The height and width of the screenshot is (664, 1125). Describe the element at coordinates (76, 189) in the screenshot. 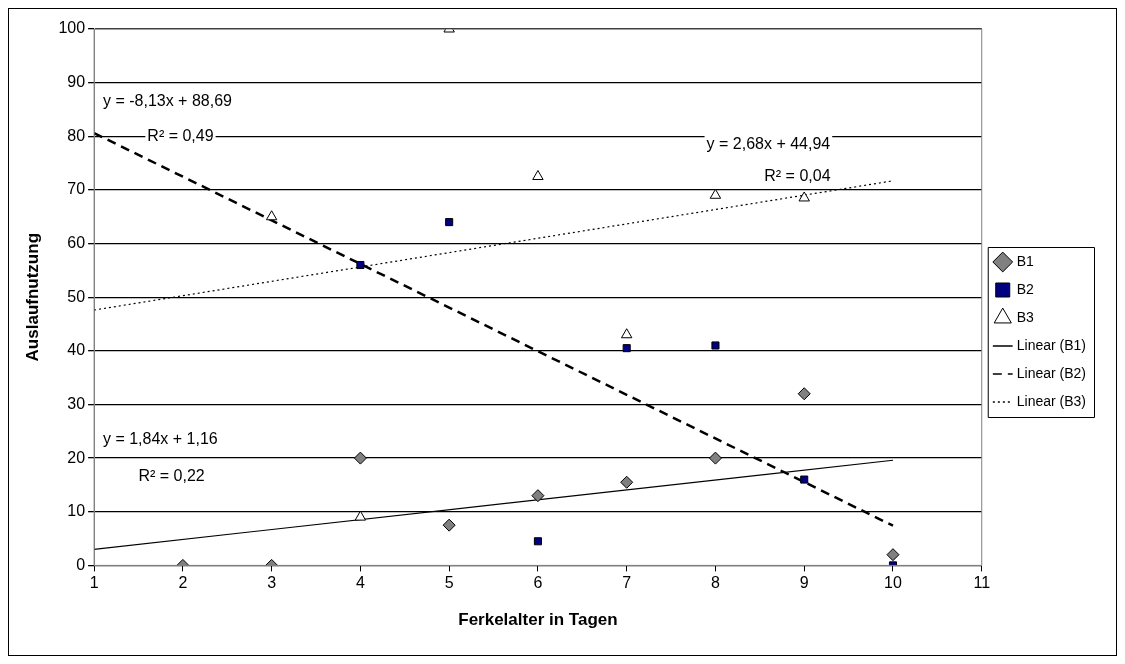

I see `y-tick-label: 70` at that location.